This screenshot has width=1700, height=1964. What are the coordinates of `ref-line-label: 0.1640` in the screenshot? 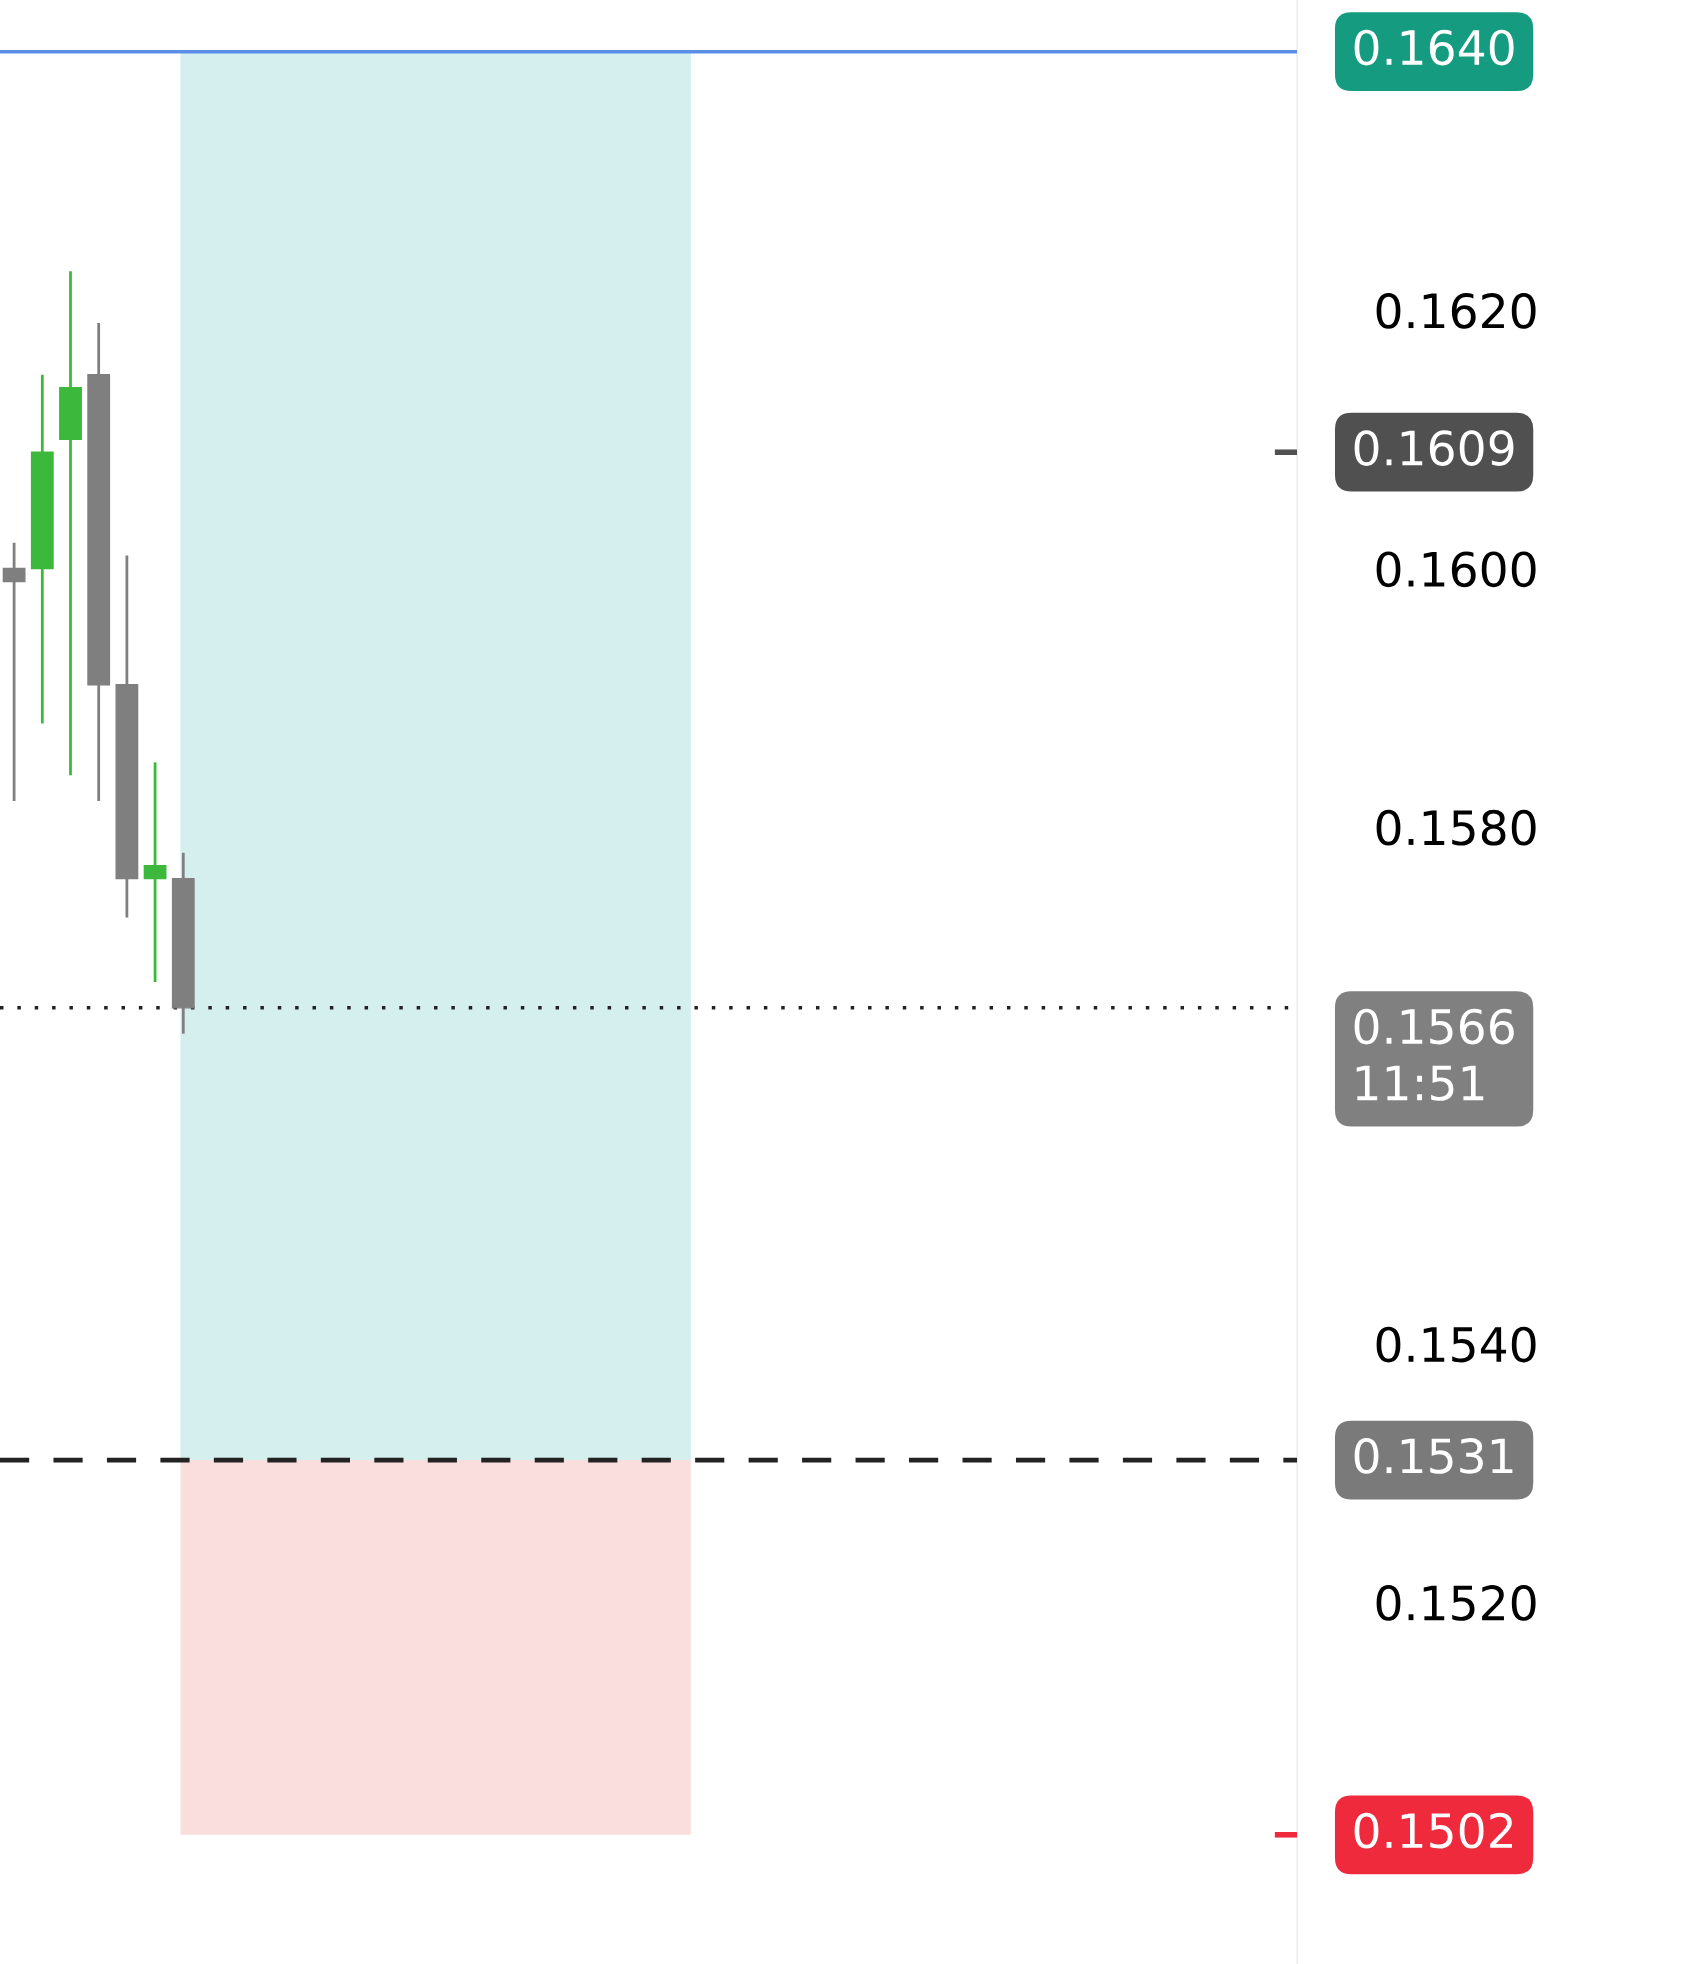 It's located at (1434, 47).